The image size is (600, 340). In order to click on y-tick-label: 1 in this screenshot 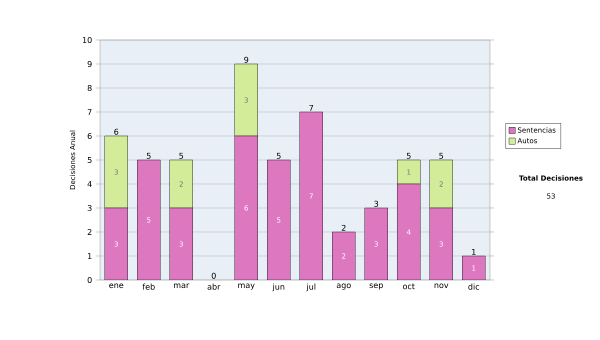, I will do `click(90, 256)`.